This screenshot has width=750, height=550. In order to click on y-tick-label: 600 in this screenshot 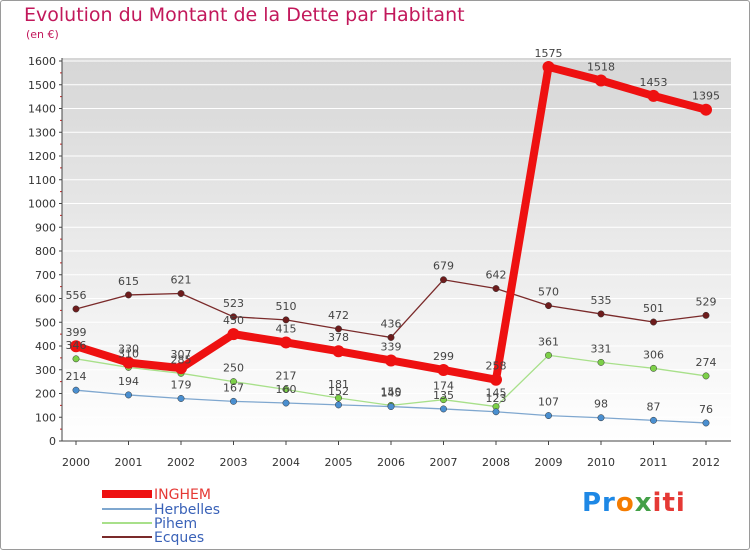, I will do `click(45, 299)`.